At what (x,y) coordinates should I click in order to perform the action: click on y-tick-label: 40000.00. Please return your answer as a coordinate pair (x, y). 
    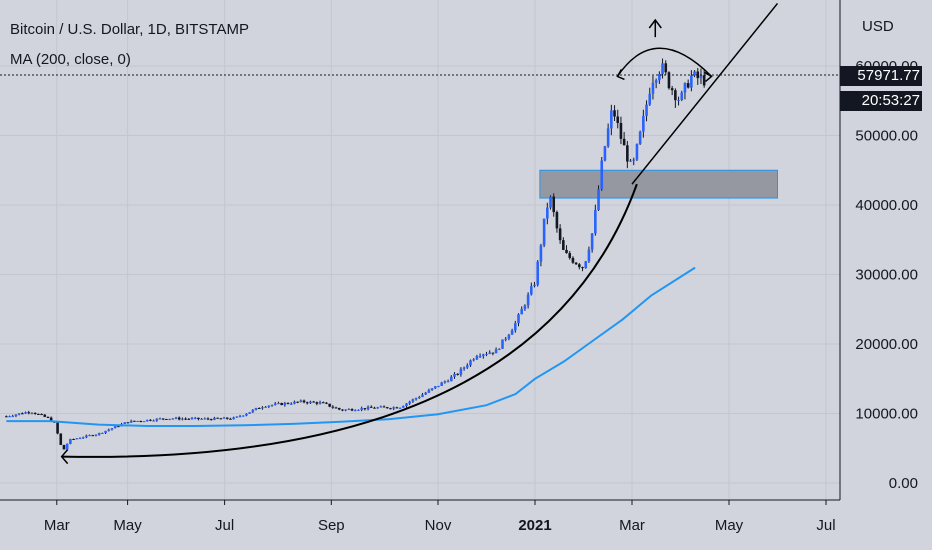
    Looking at the image, I should click on (886, 205).